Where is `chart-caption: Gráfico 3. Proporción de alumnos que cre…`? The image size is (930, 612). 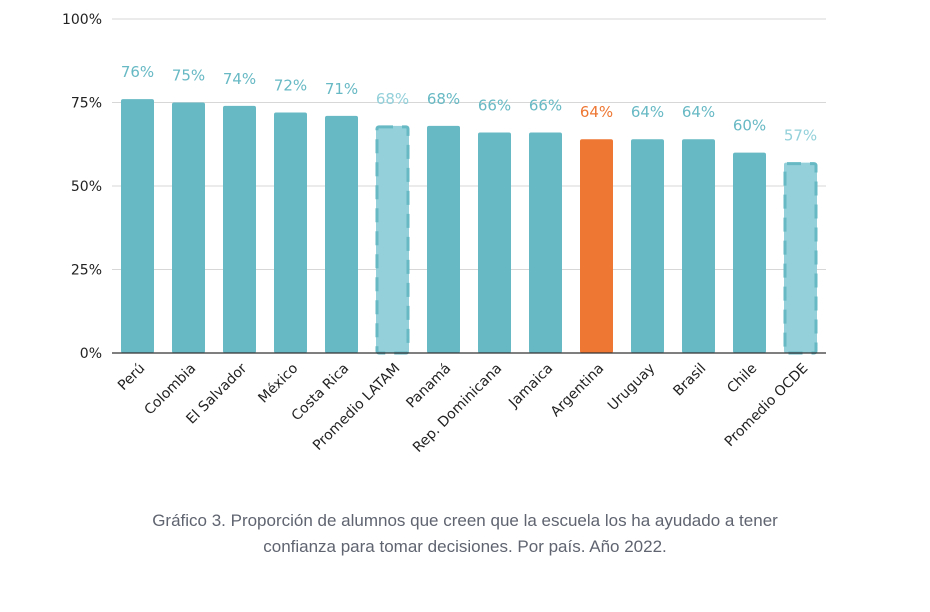
chart-caption: Gráfico 3. Proporción de alumnos que cre… is located at coordinates (465, 534).